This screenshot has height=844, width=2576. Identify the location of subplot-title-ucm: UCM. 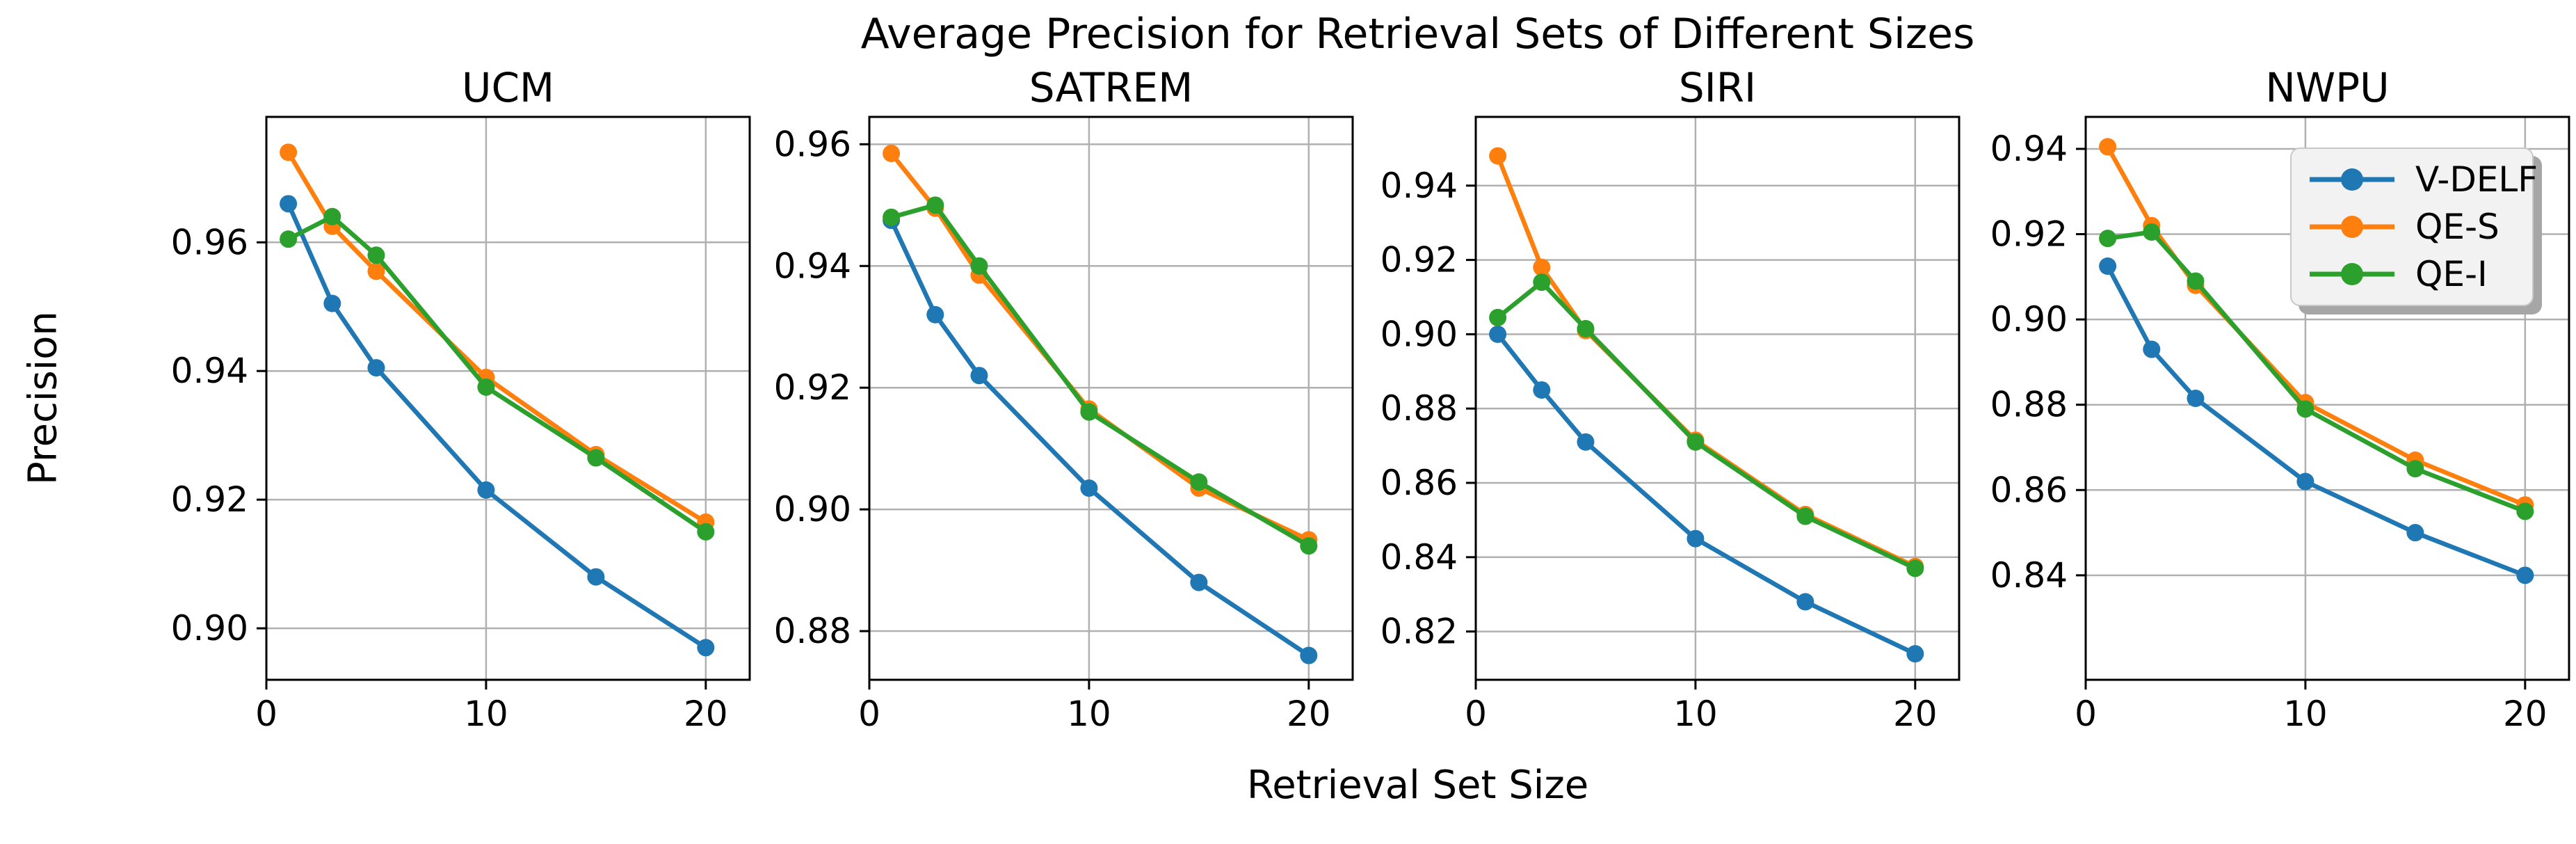
(508, 88).